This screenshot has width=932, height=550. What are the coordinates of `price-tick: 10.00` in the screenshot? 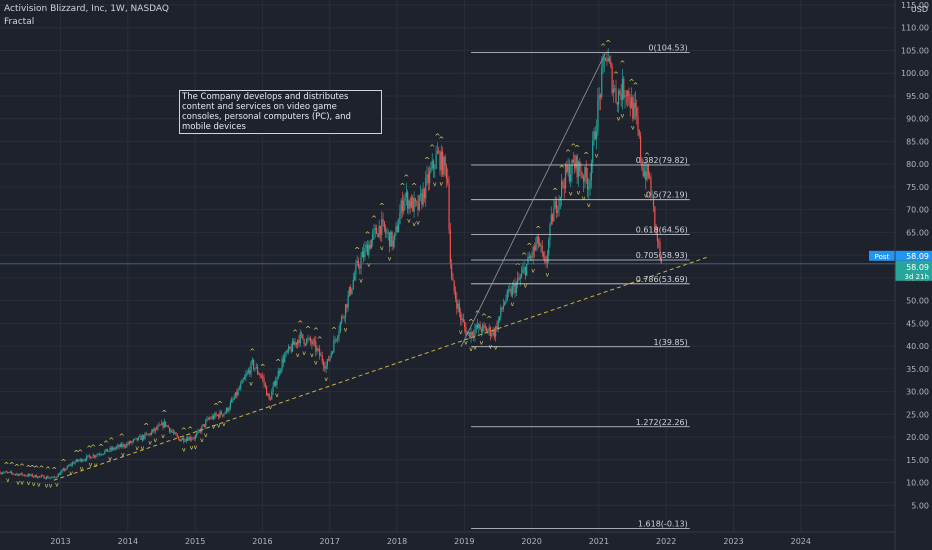 It's located at (917, 483).